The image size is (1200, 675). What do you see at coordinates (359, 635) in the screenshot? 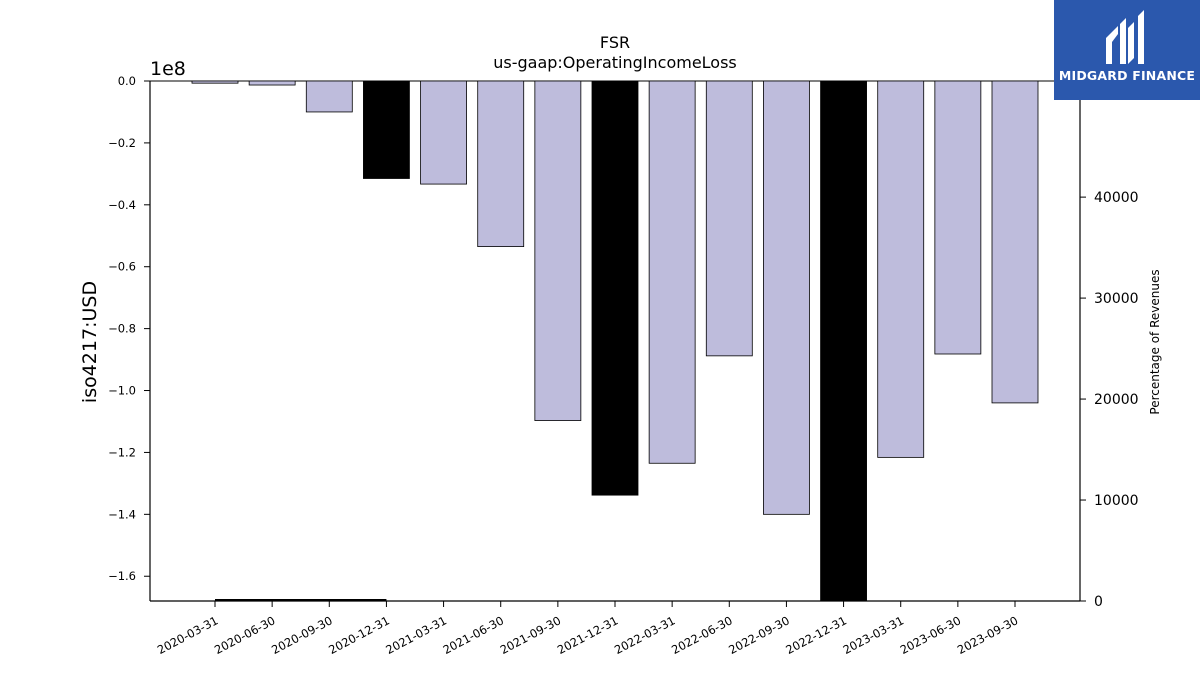
I see `x-tick-label-2020-12-31: 2020-12-31` at bounding box center [359, 635].